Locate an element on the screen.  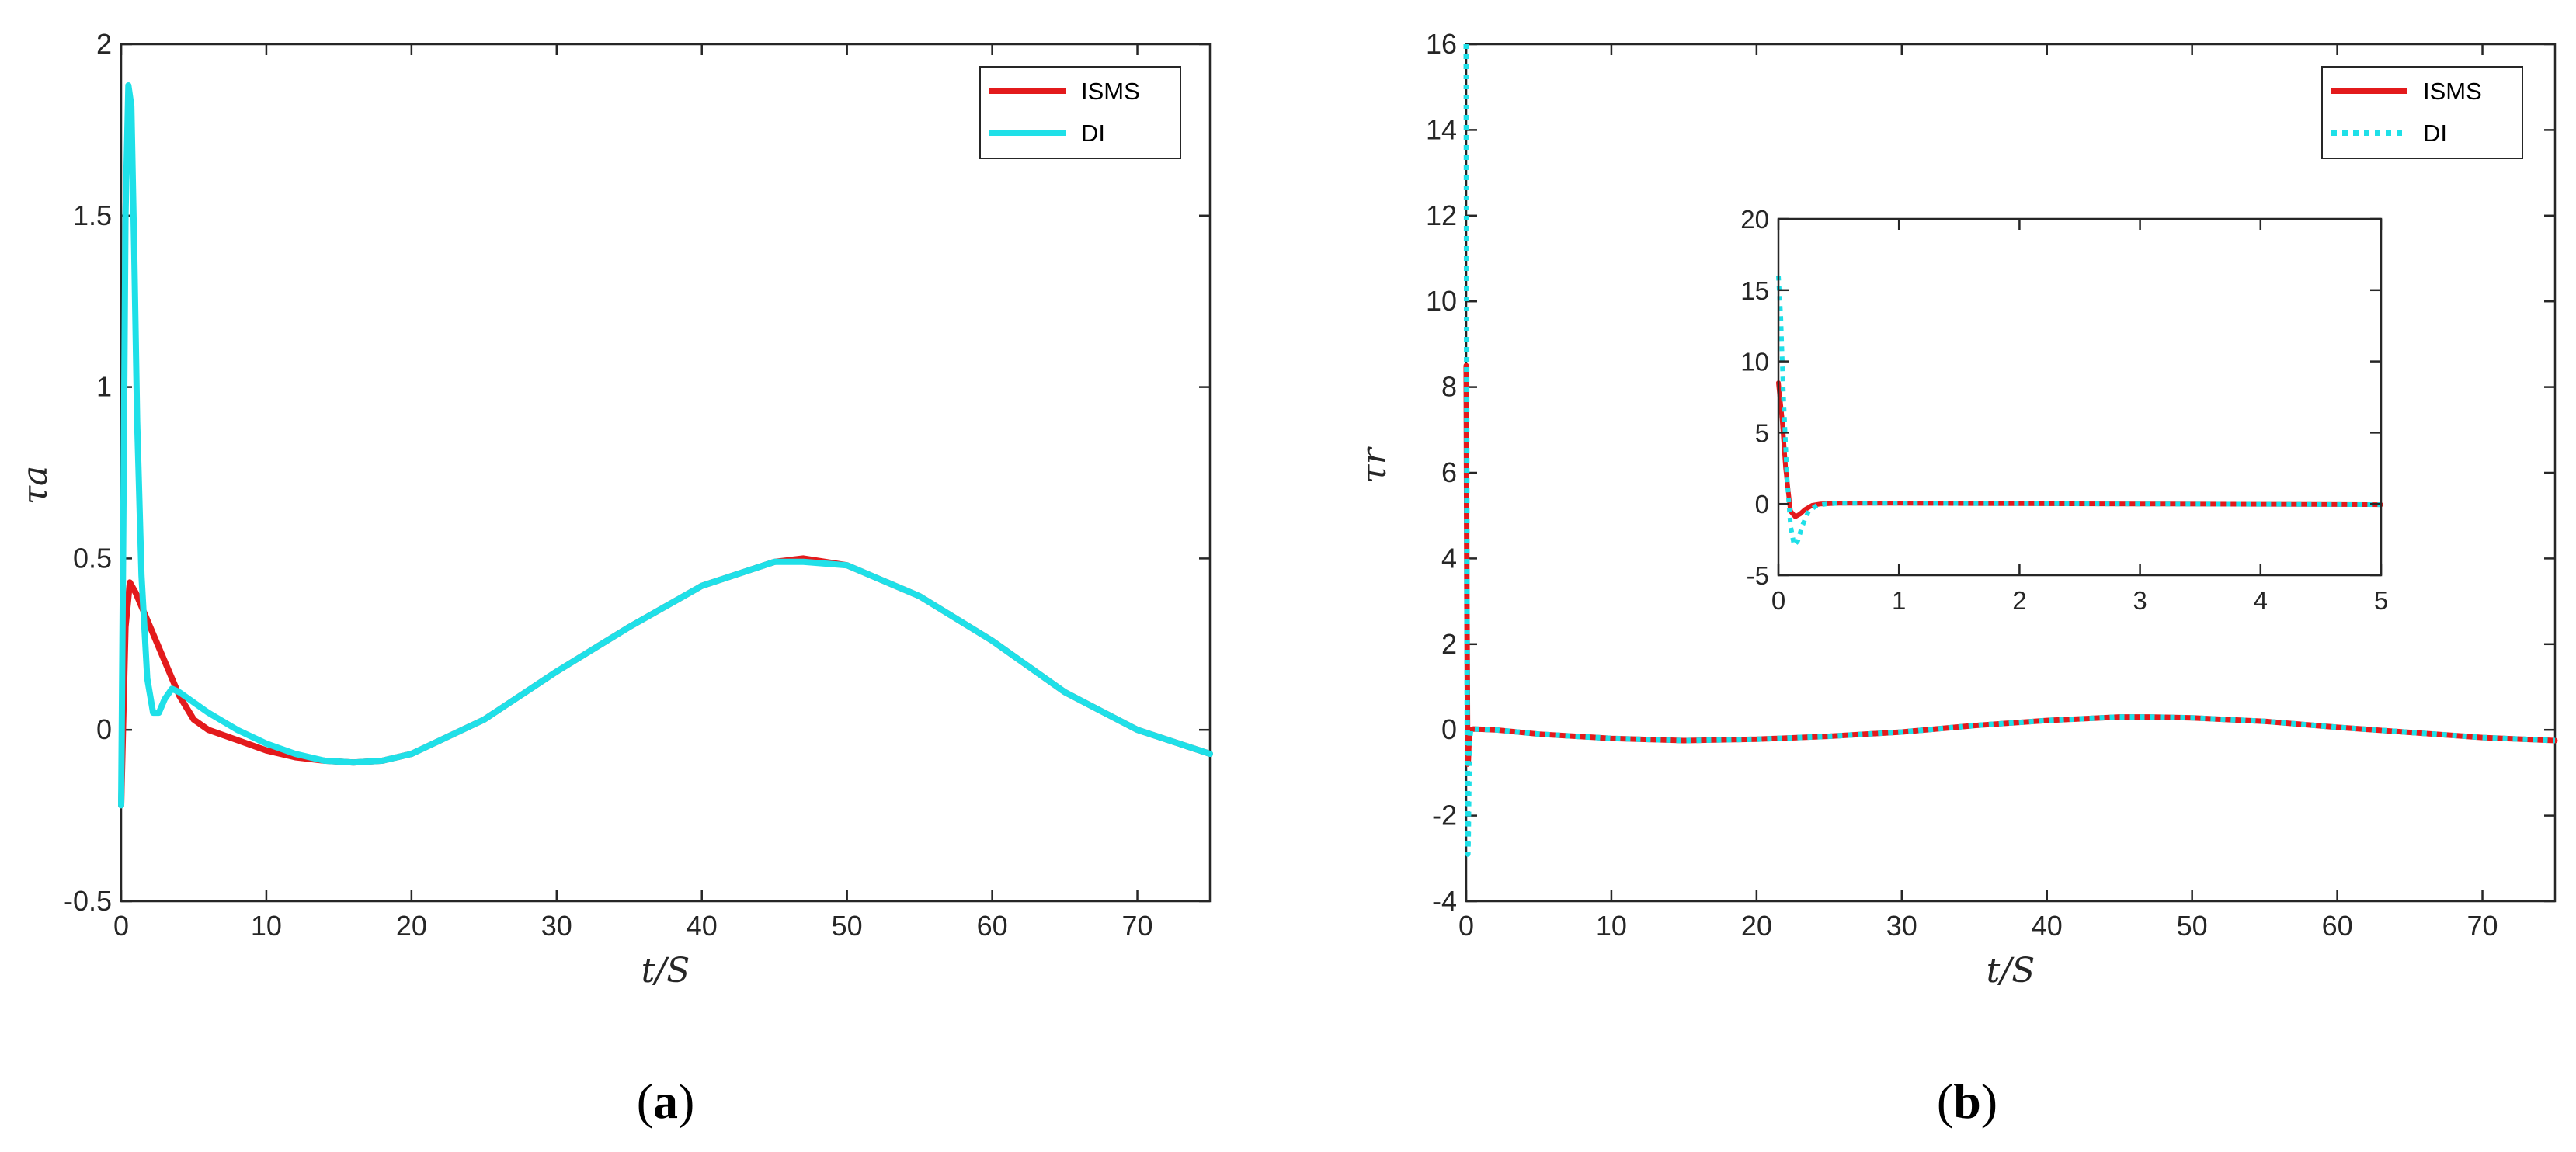
panel-b-label: (b) is located at coordinates (1967, 1101).